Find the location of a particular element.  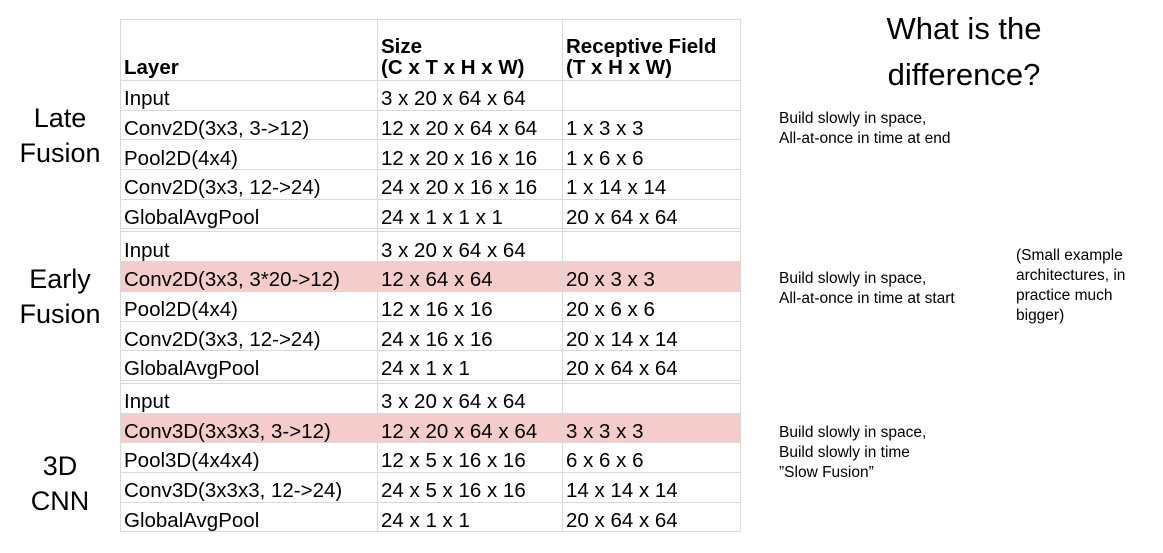

table-row: GlobalAvgPool 24 x 1 x 1 x 1 20 x 64 x 64 is located at coordinates (430, 214).